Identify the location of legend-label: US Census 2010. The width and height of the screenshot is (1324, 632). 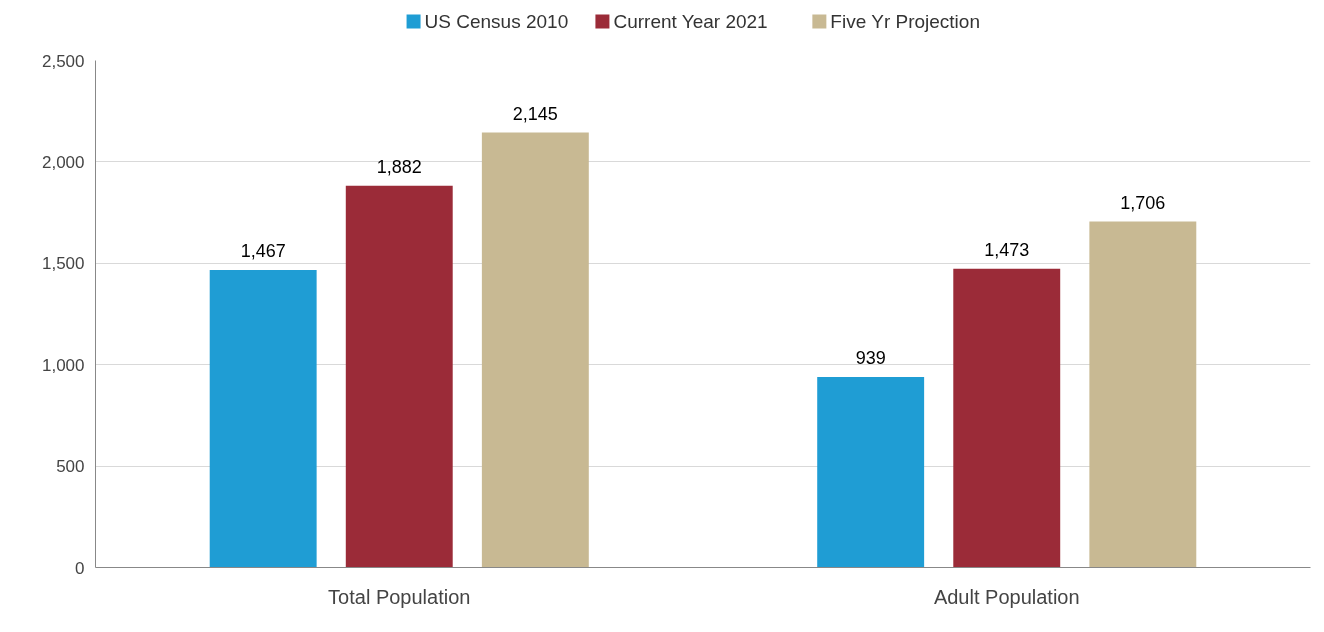
(496, 21).